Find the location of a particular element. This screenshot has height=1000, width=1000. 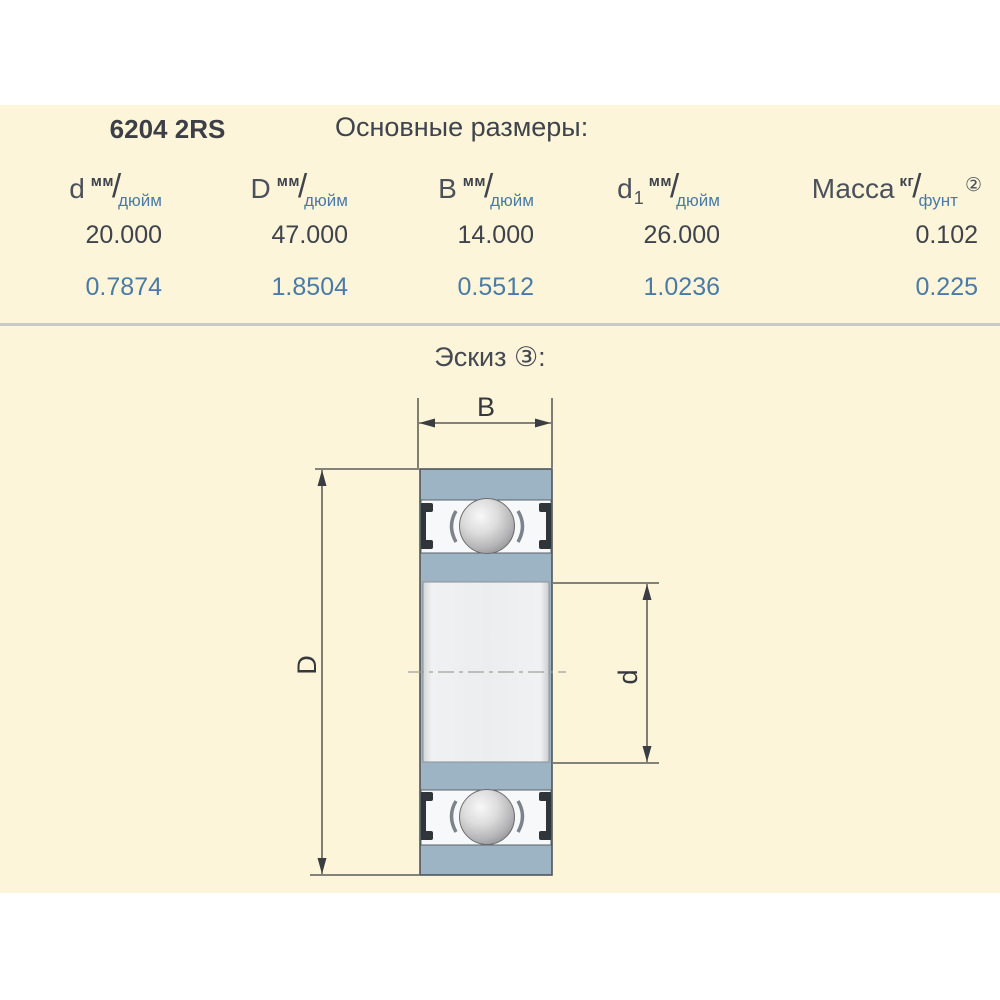

unit-pound: фунт is located at coordinates (938, 200).